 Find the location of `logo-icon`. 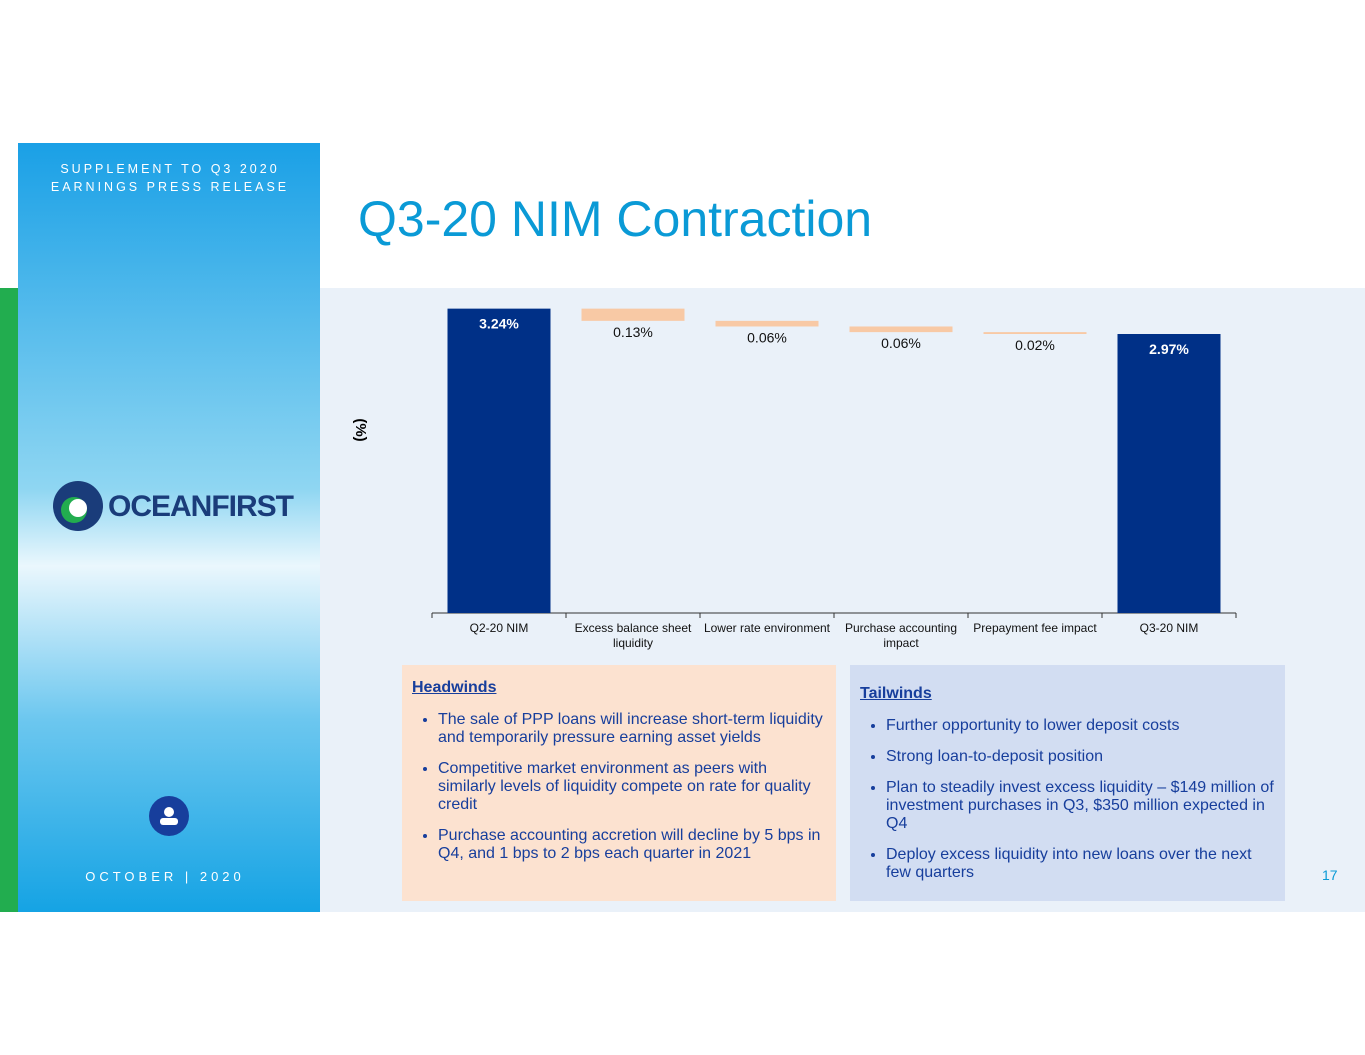

logo-icon is located at coordinates (78, 506).